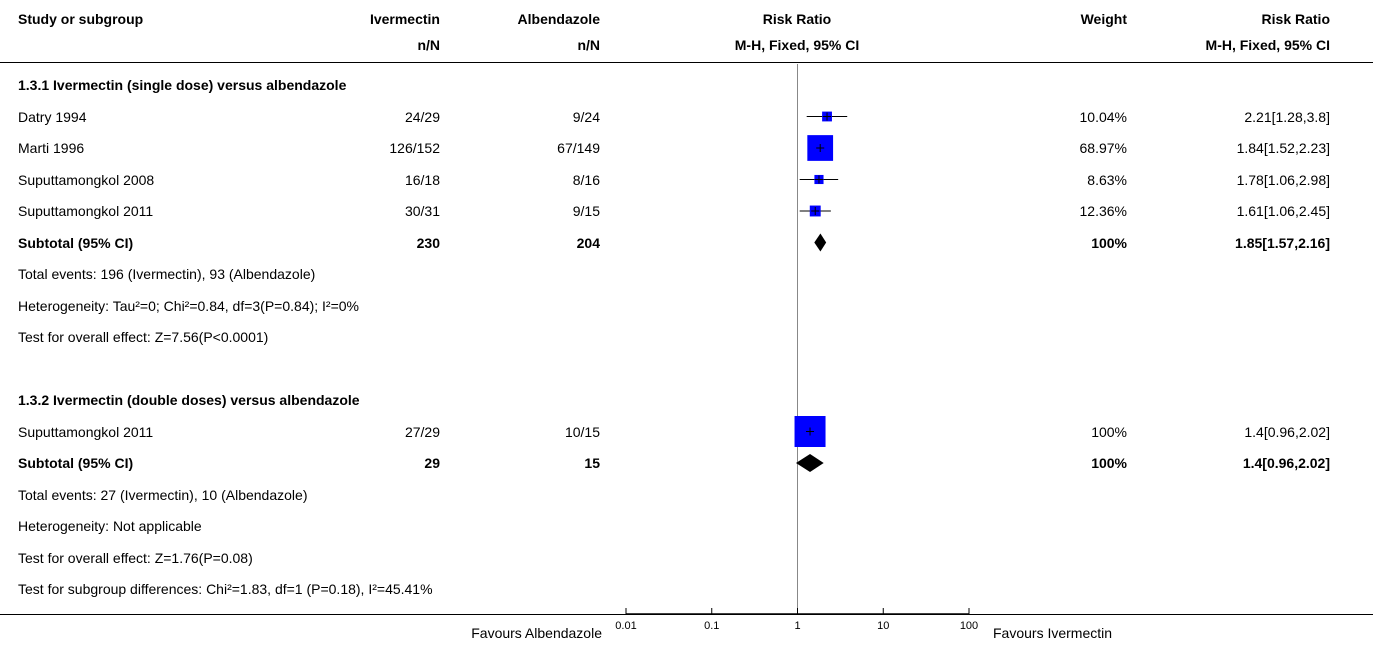 The height and width of the screenshot is (645, 1373). Describe the element at coordinates (969, 626) in the screenshot. I see `axis-tick-label: 100` at that location.